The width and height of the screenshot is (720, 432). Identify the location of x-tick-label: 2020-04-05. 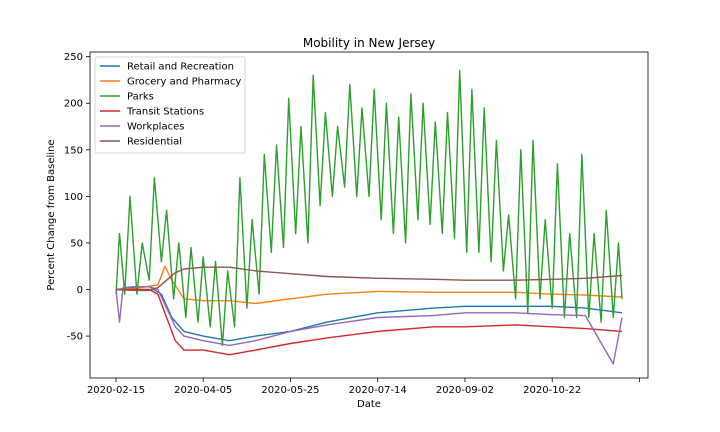
(203, 390).